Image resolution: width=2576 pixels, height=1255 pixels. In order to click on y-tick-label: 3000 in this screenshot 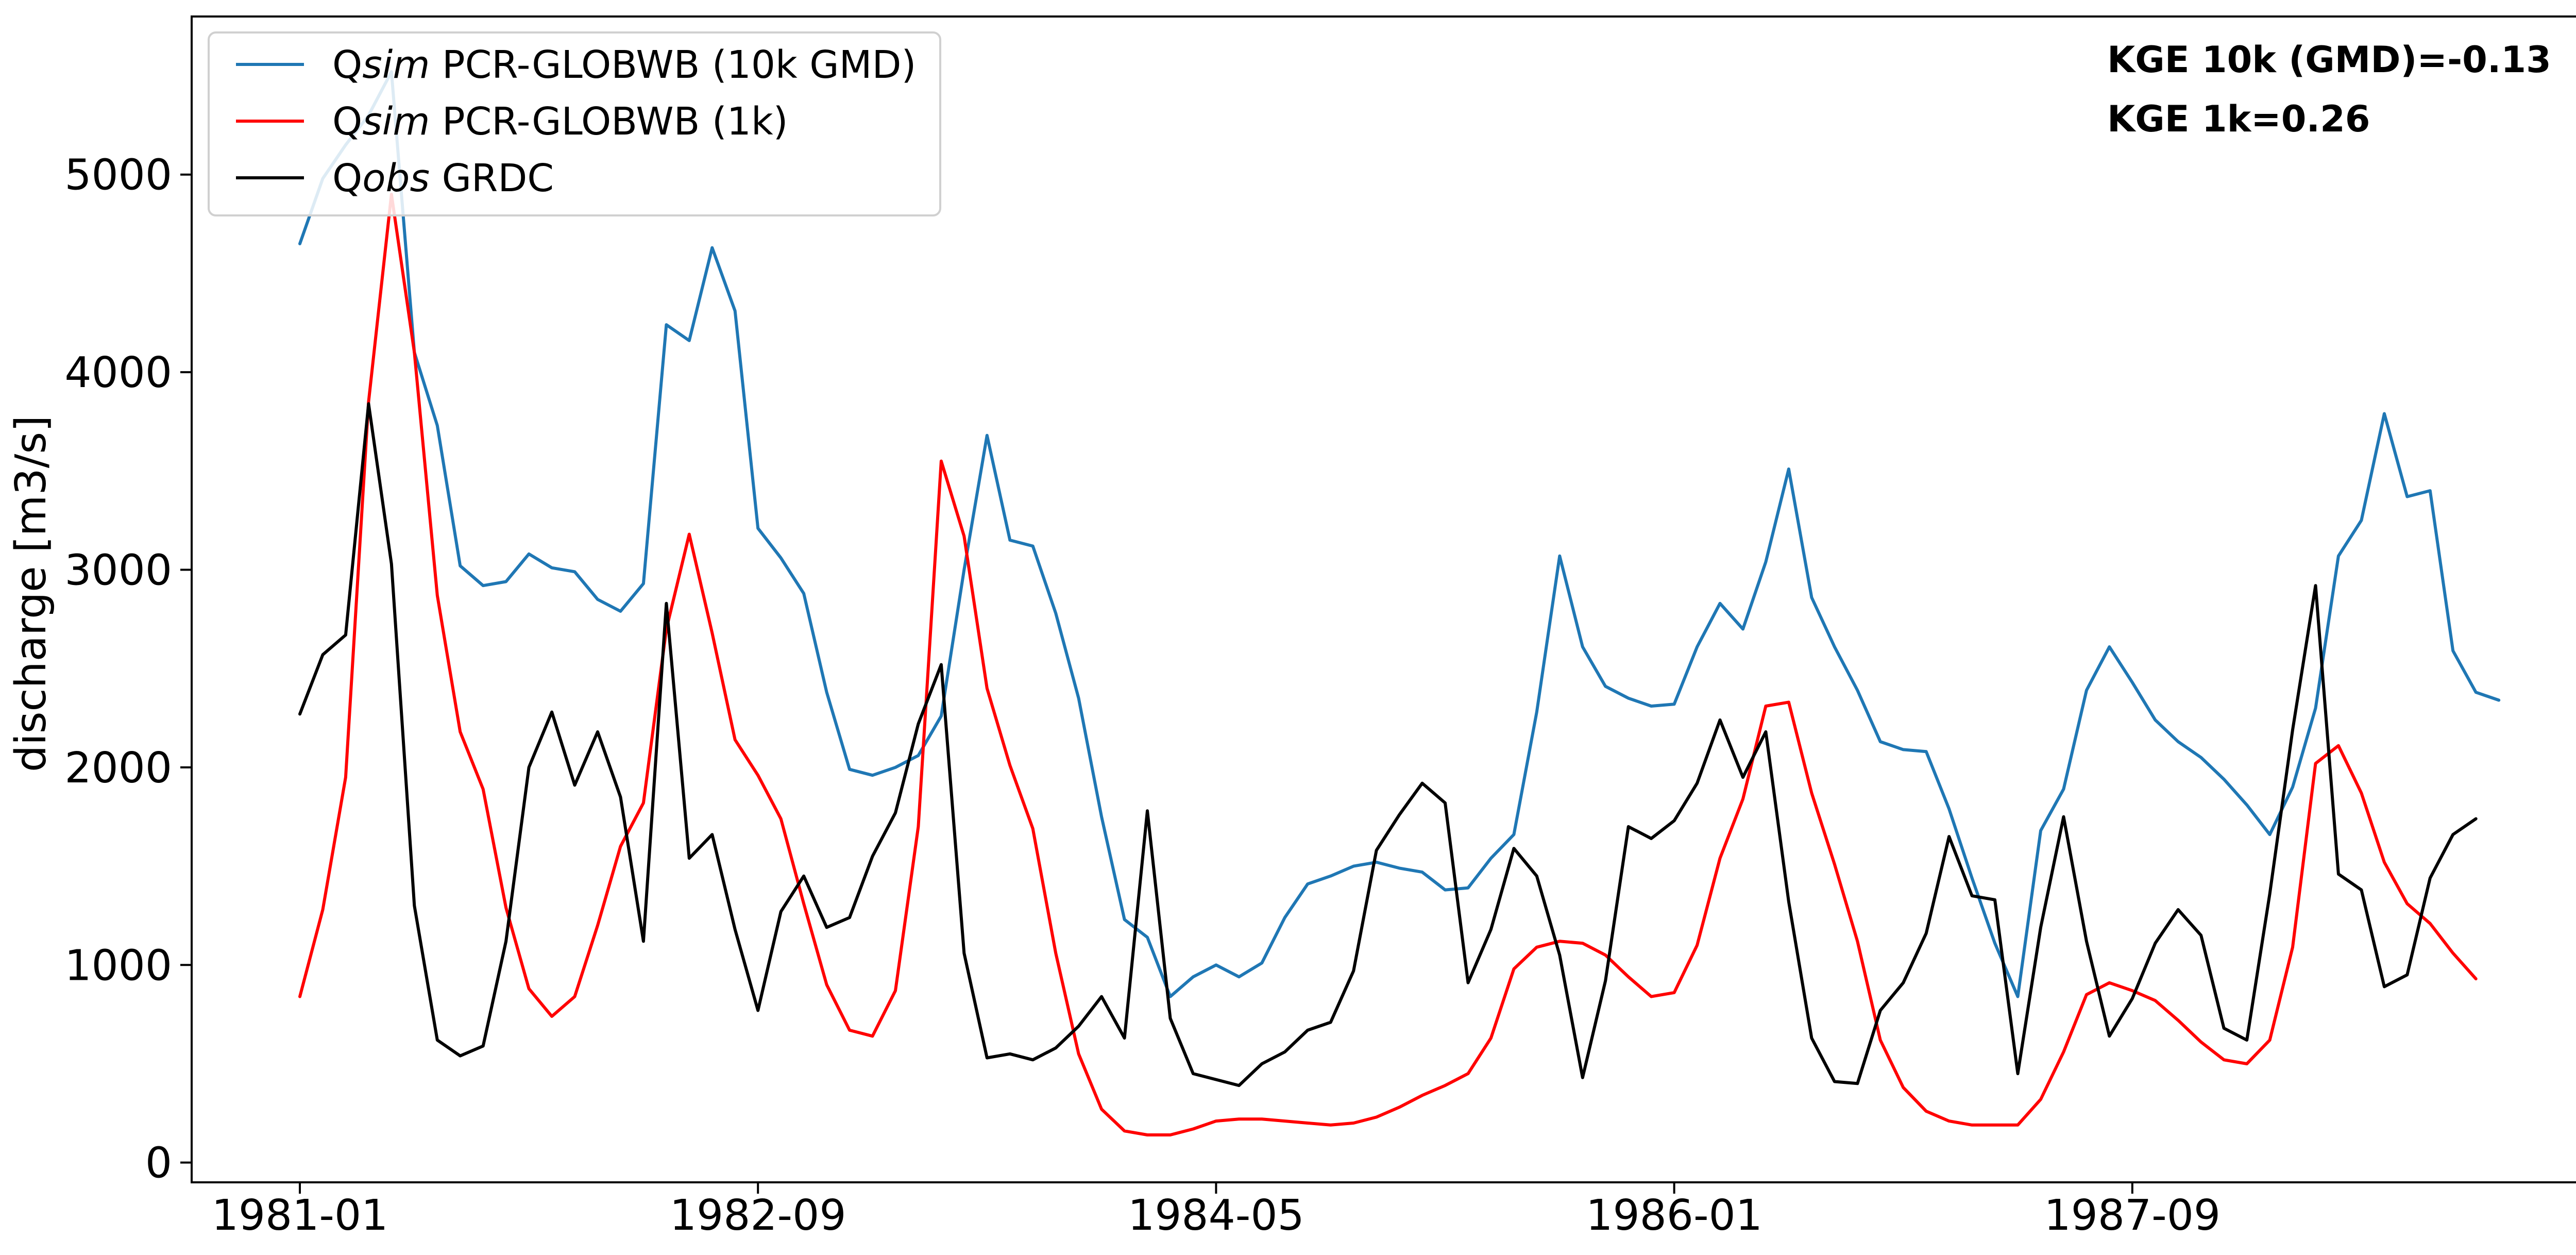, I will do `click(118, 571)`.